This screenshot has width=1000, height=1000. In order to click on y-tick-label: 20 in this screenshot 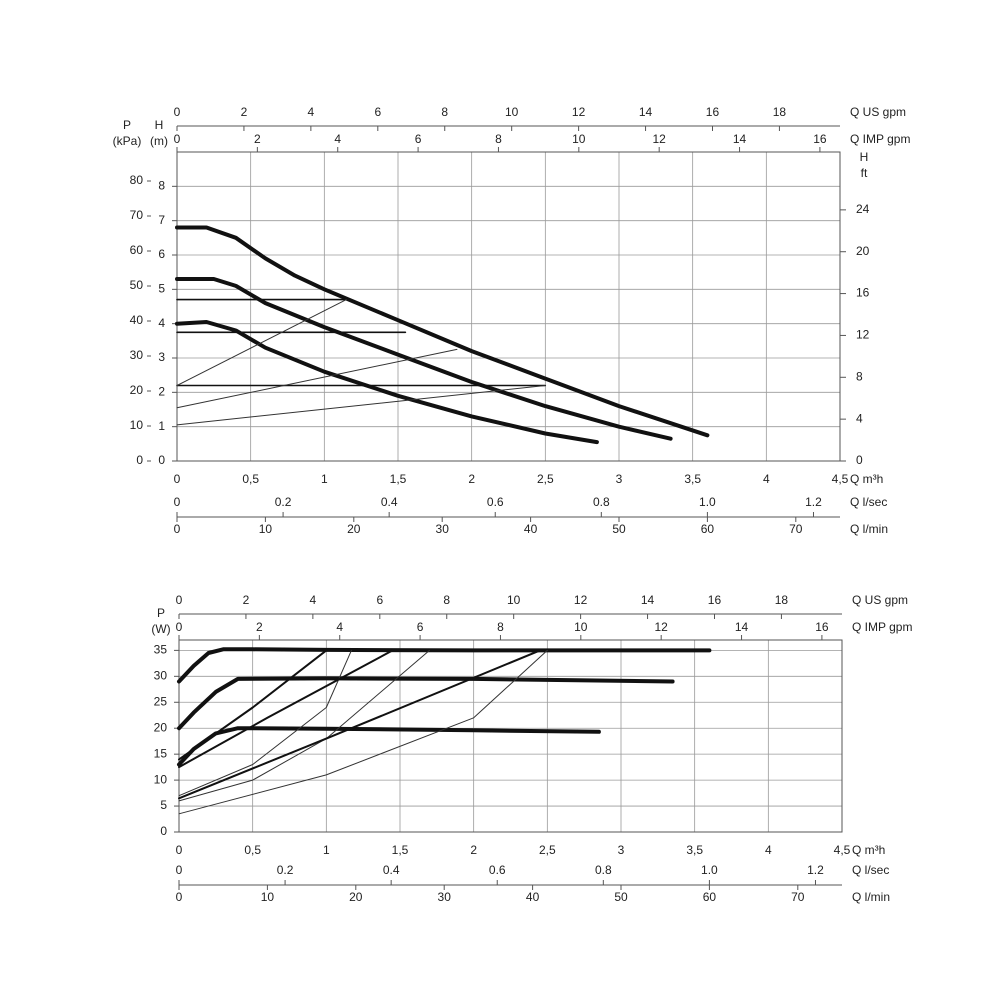, I will do `click(161, 727)`.